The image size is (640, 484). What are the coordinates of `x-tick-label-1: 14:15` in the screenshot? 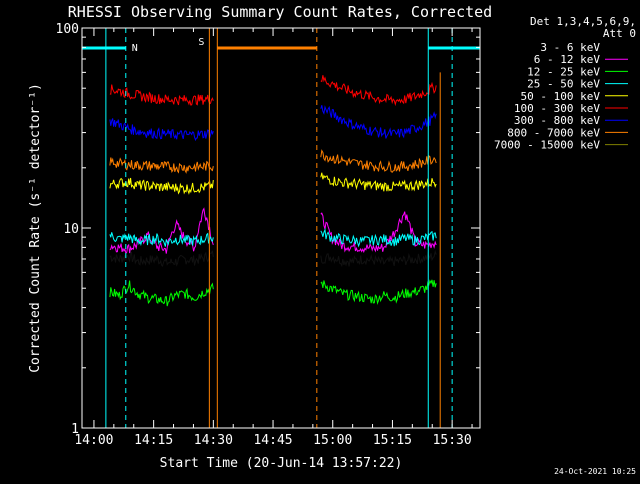 It's located at (153, 440).